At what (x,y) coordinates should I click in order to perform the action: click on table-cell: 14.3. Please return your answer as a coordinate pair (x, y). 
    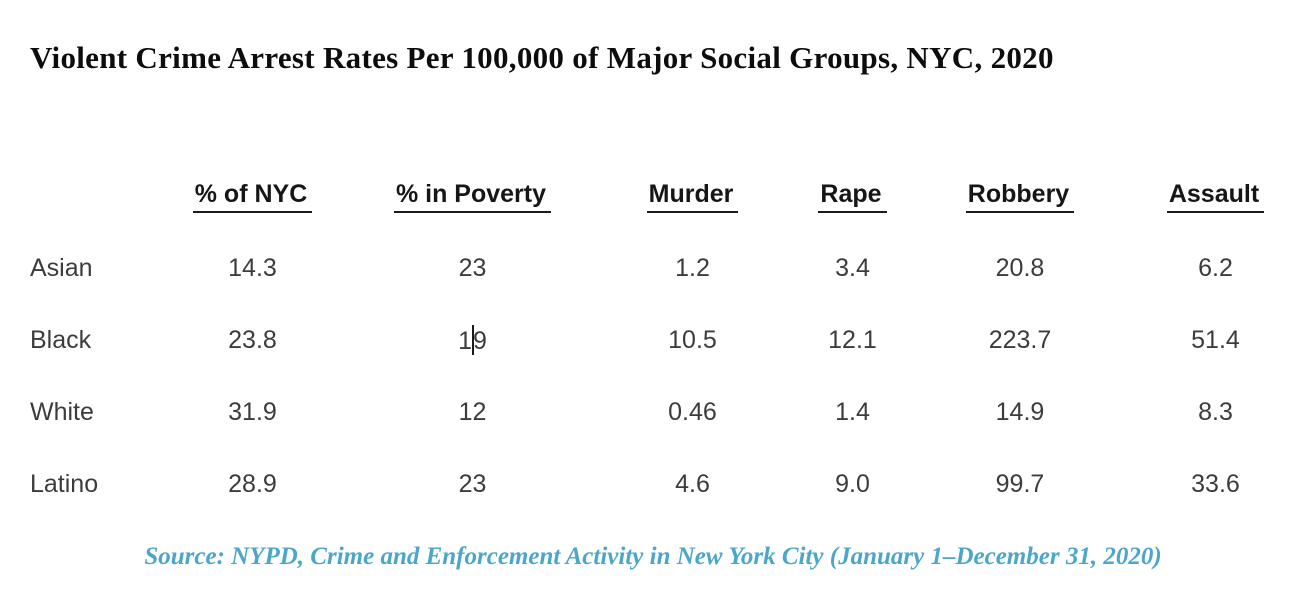
    Looking at the image, I should click on (252, 267).